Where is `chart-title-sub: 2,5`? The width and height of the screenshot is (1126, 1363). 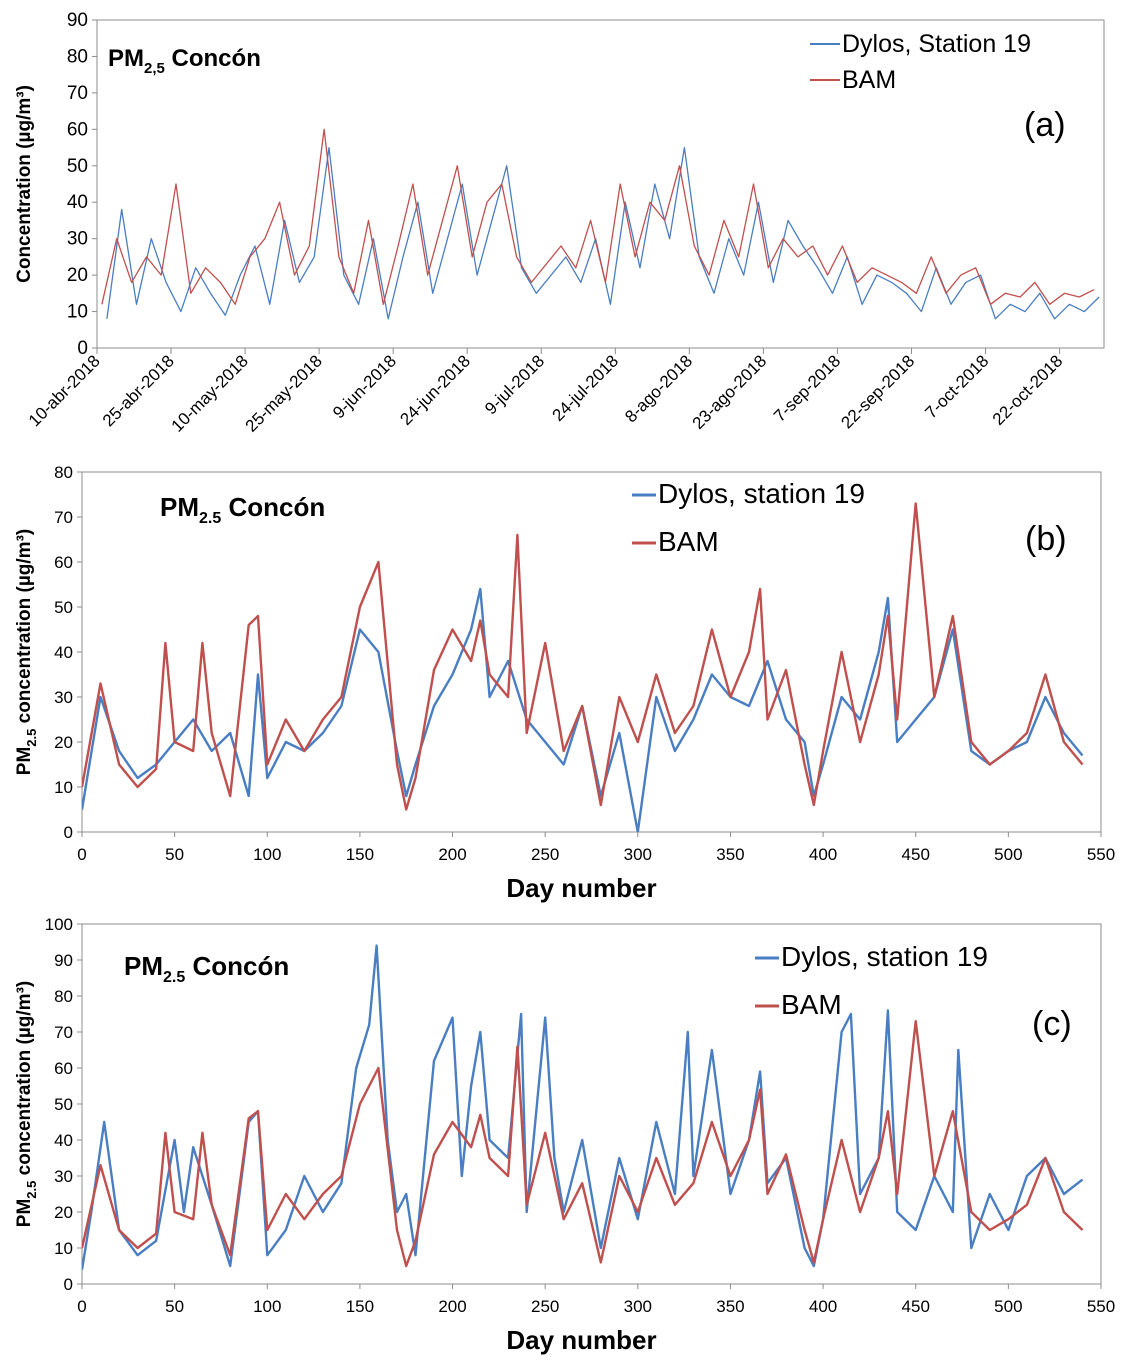 chart-title-sub: 2,5 is located at coordinates (154, 68).